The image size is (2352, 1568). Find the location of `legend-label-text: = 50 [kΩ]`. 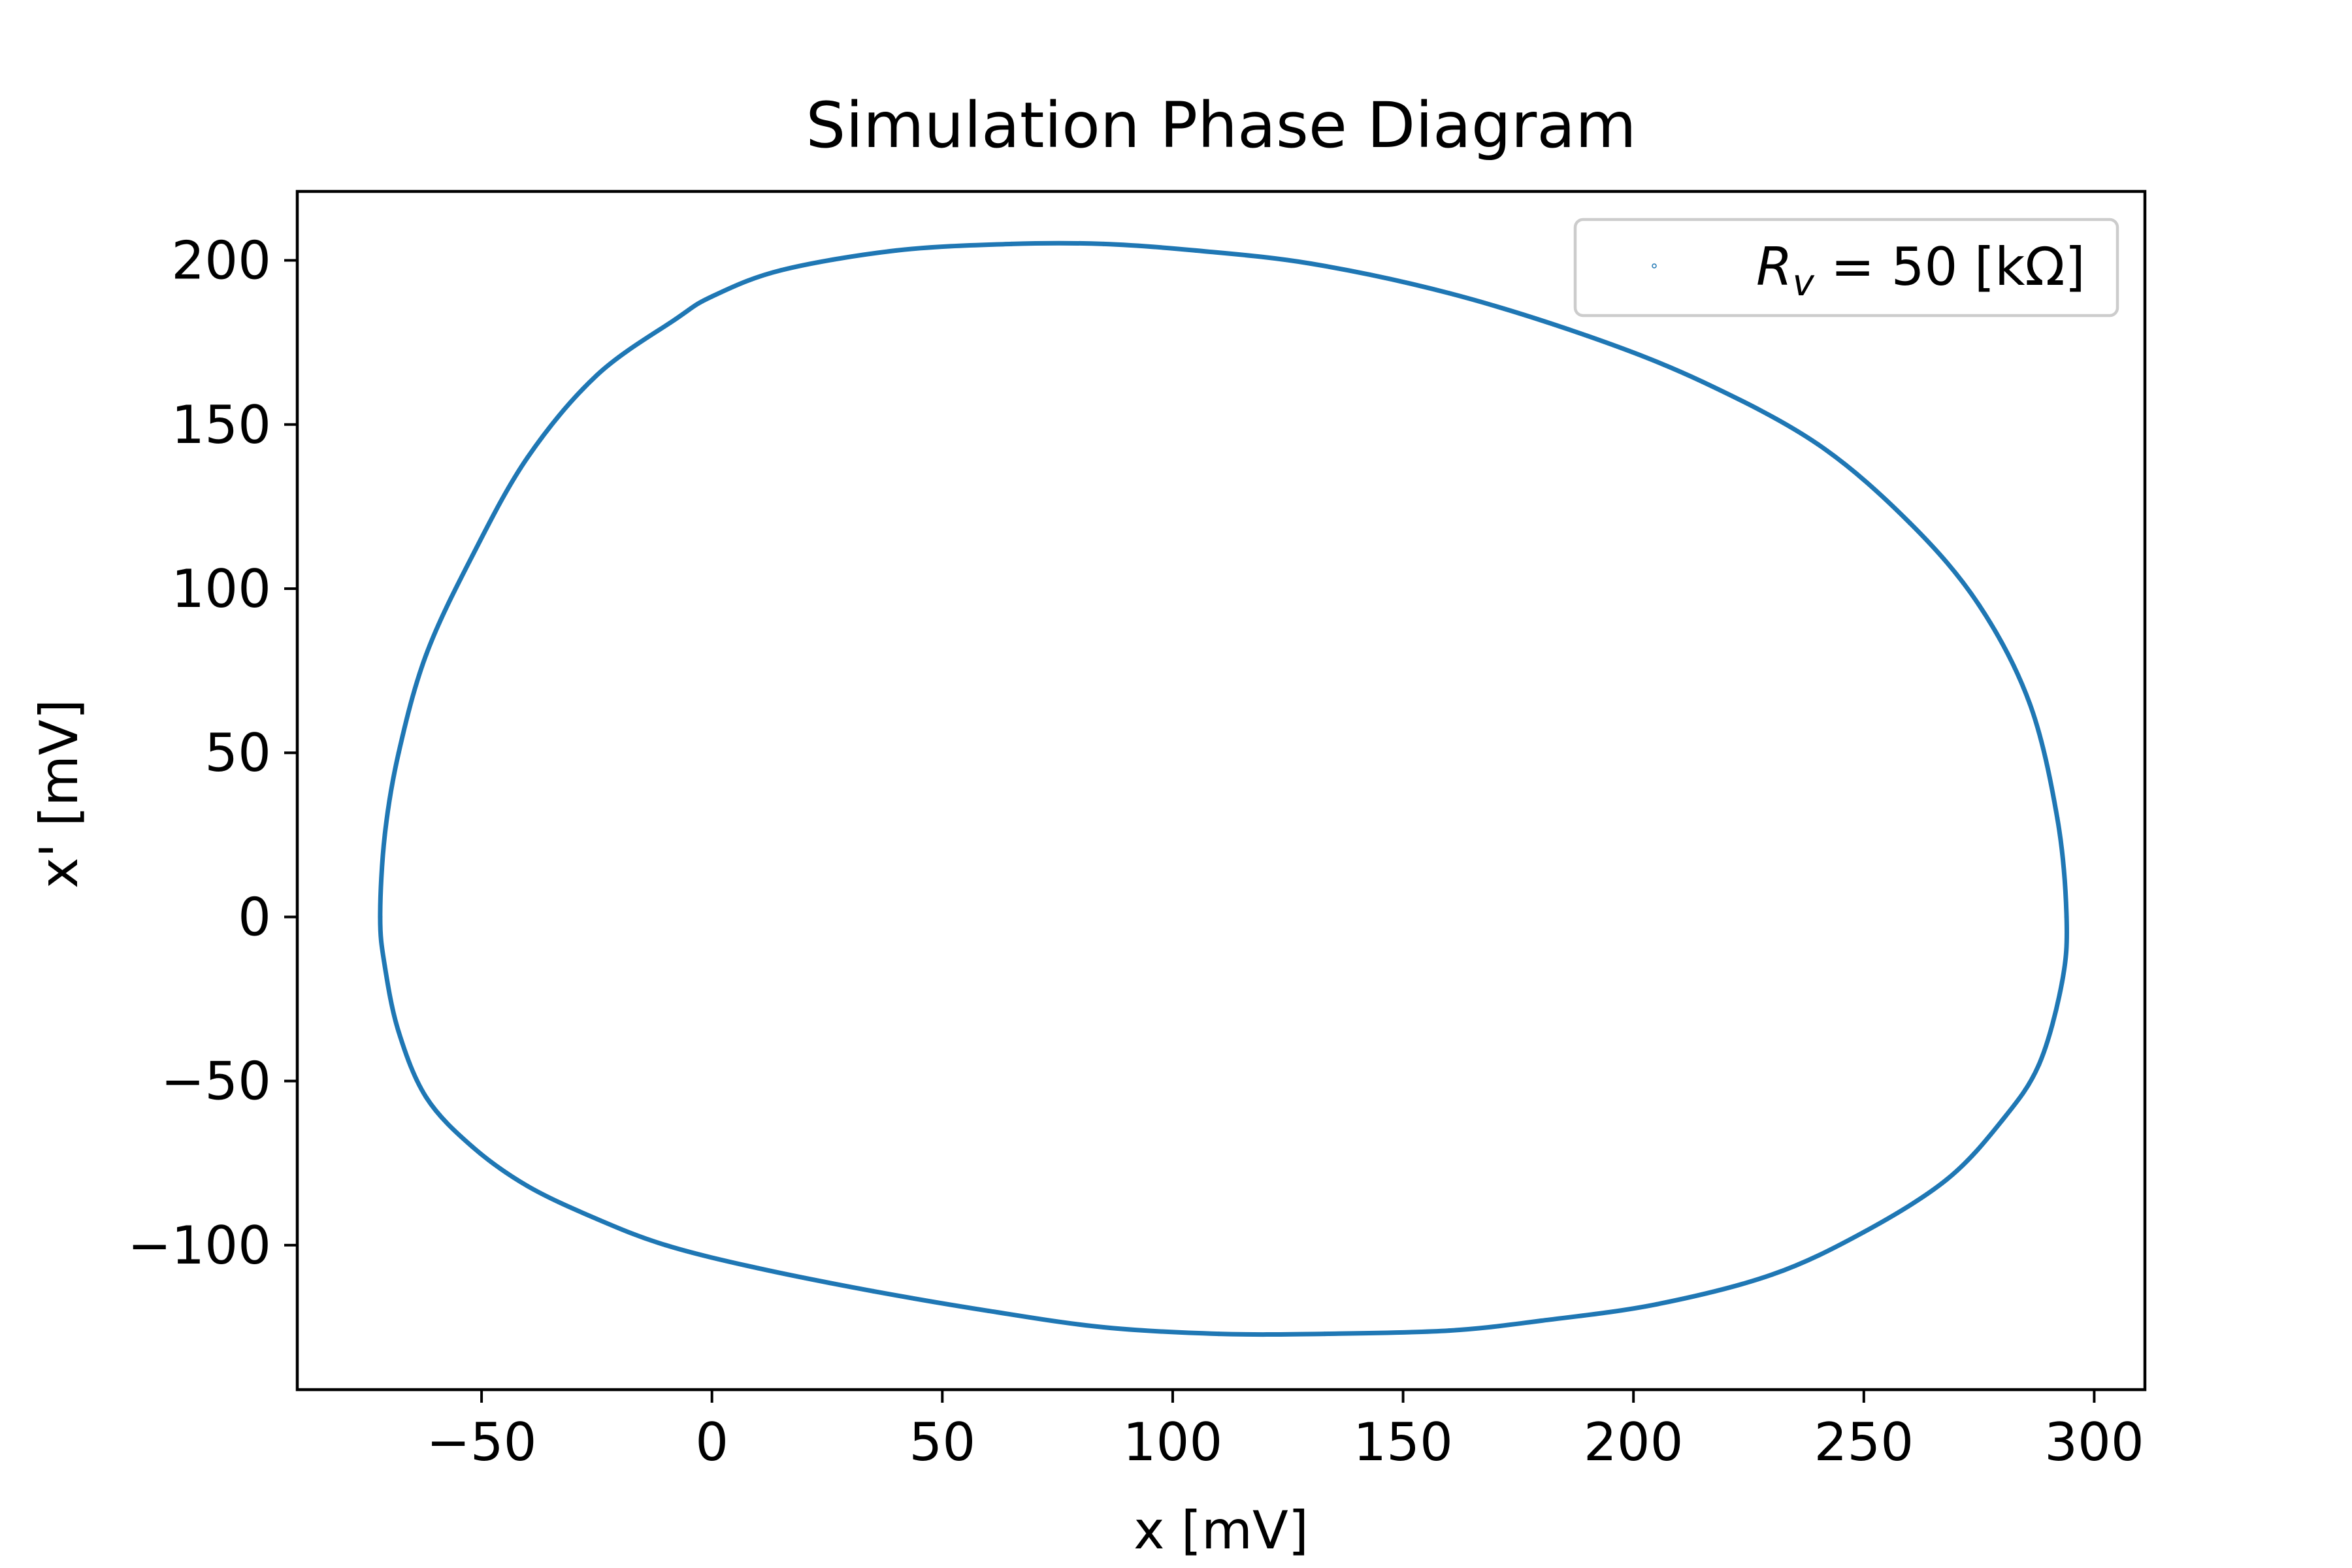

legend-label-text: = 50 [kΩ] is located at coordinates (1949, 267).